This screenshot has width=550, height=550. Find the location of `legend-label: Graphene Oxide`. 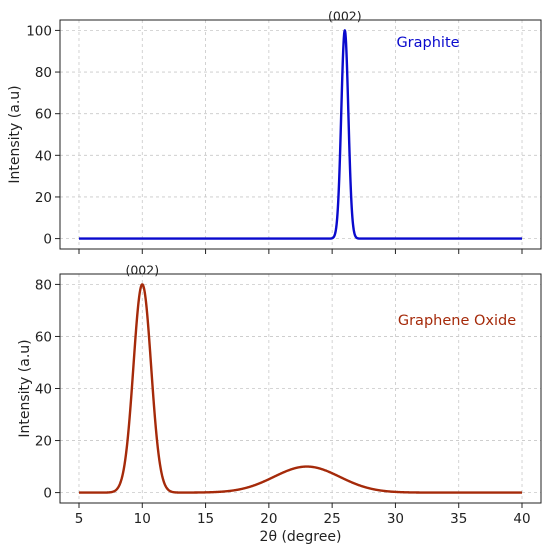

legend-label: Graphene Oxide is located at coordinates (457, 321).